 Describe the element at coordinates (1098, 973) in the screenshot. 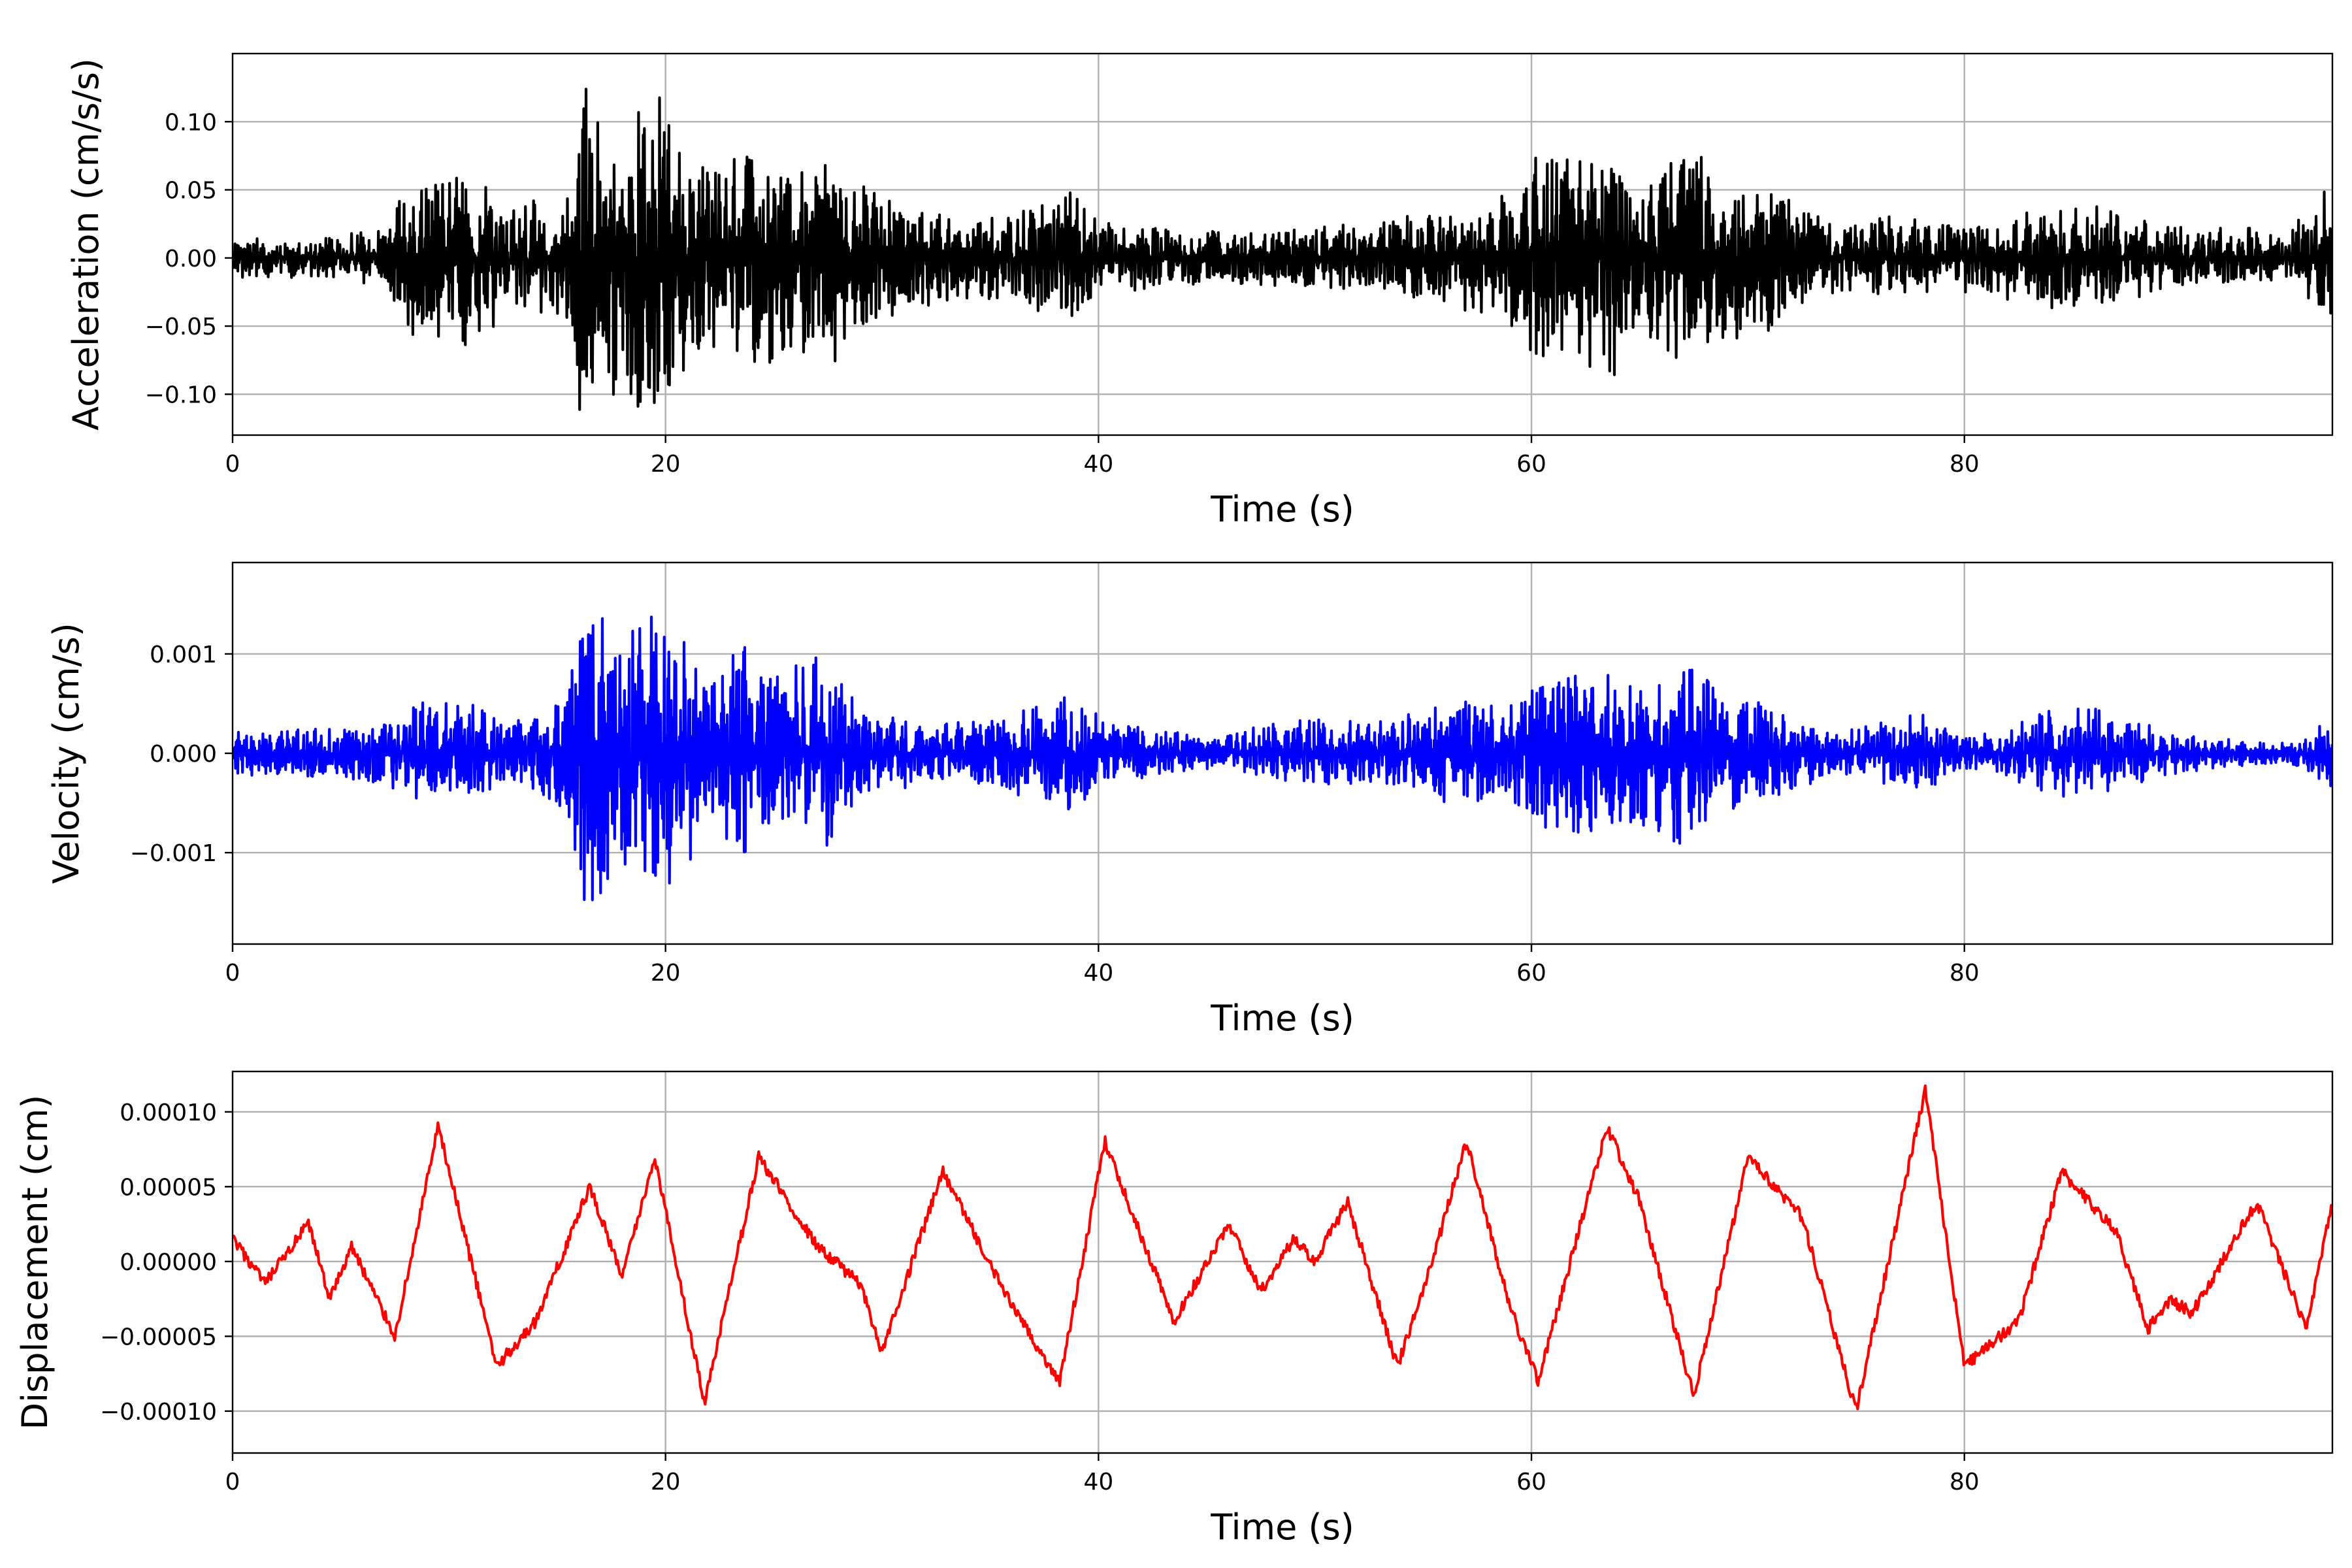

I see `velocity-x-tick-label: 40` at that location.